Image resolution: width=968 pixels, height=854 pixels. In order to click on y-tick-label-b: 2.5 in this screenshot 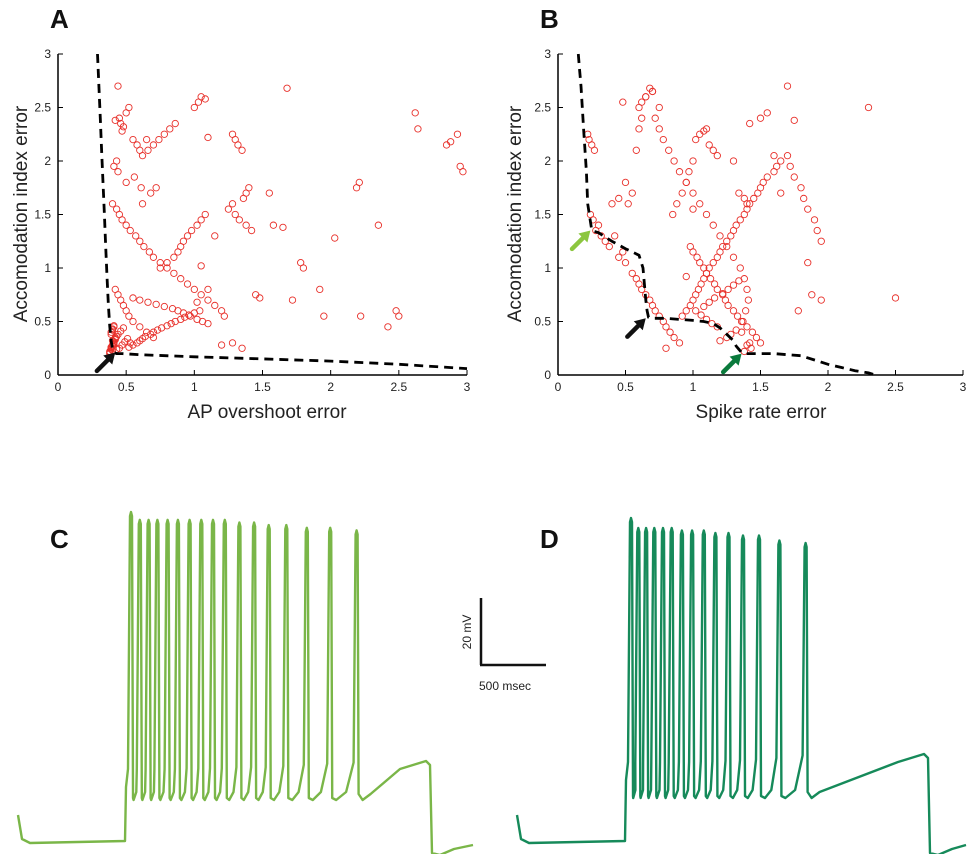, I will do `click(542, 108)`.